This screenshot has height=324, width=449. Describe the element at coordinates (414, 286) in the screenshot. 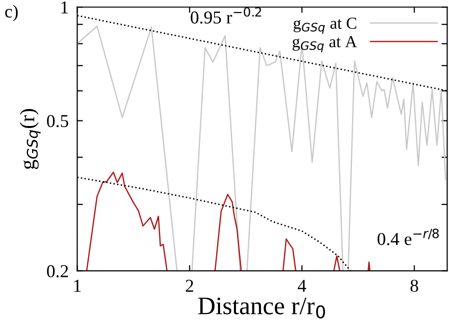

I see `x-tick-label: 8` at that location.